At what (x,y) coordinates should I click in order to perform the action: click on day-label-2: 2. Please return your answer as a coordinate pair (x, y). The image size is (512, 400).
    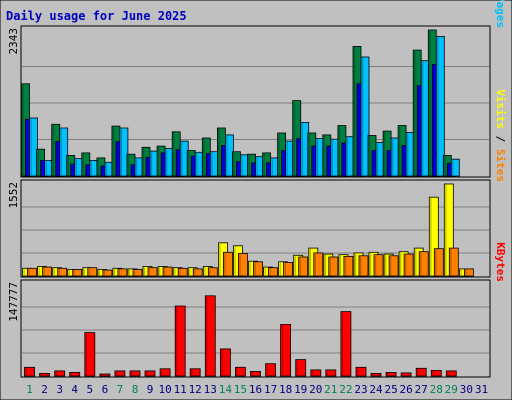
    Looking at the image, I should click on (44, 389).